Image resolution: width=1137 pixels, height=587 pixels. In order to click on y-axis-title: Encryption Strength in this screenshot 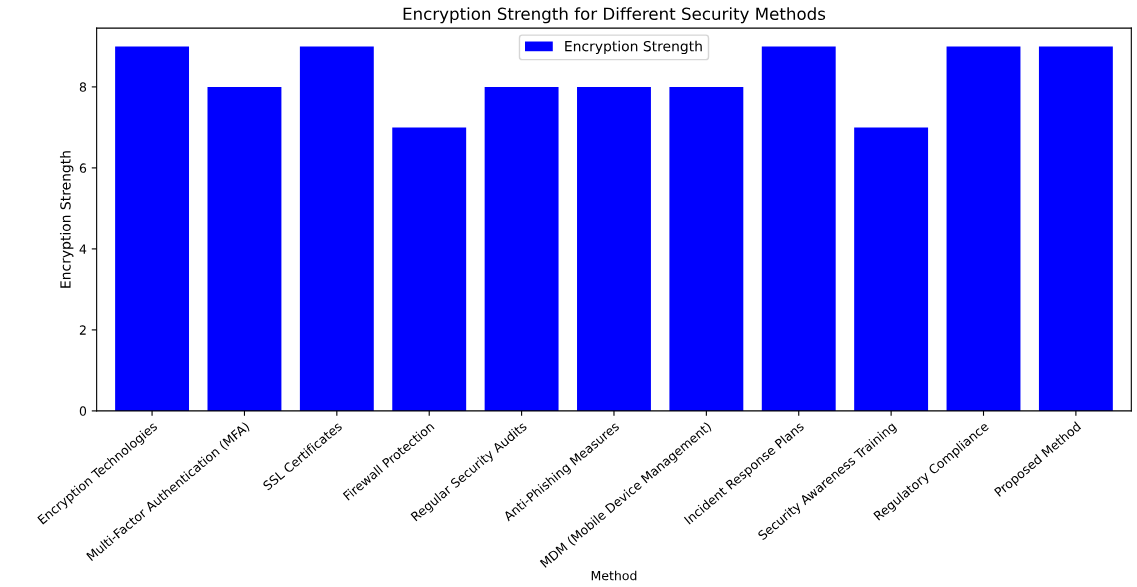, I will do `click(66, 219)`.